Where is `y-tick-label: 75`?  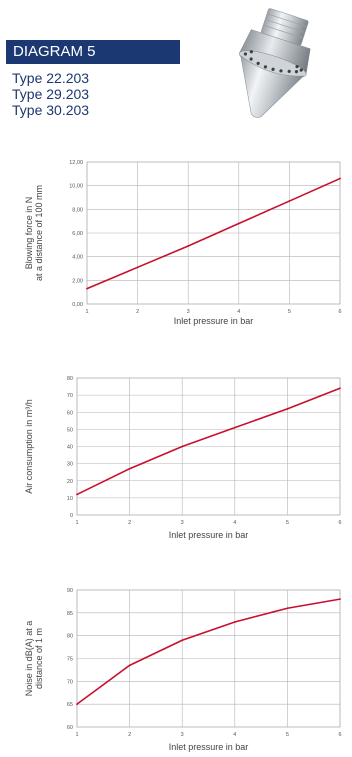
y-tick-label: 75 is located at coordinates (70, 660).